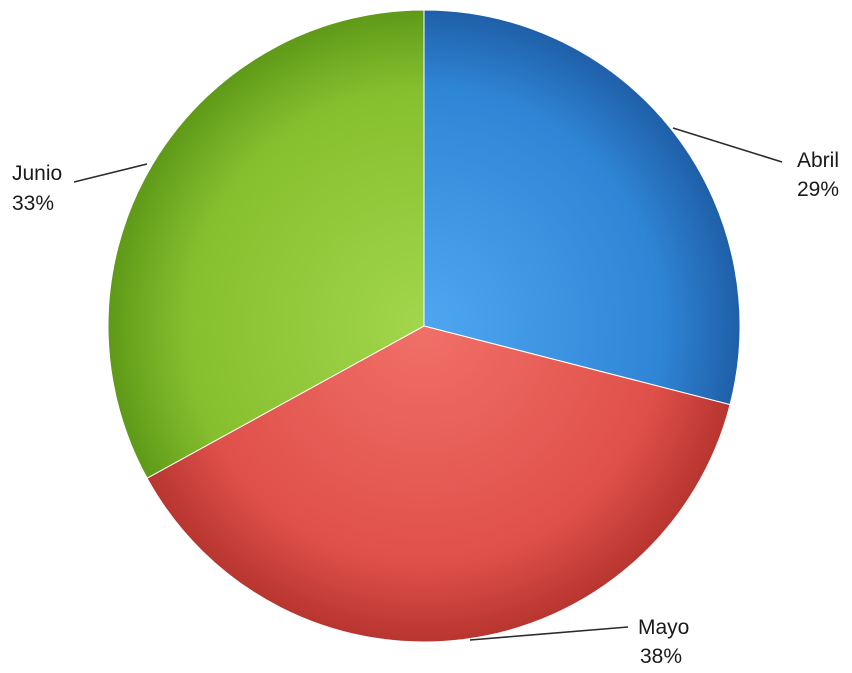 The height and width of the screenshot is (673, 852). I want to click on slice-label-junio: Junio 33%, so click(80, 188).